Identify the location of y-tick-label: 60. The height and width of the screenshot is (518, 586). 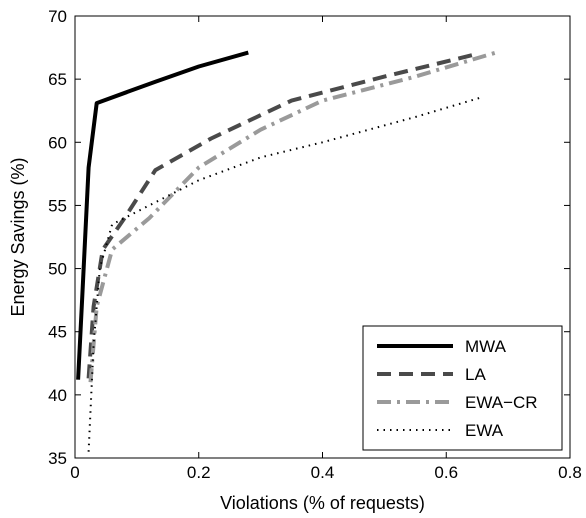
(57, 142).